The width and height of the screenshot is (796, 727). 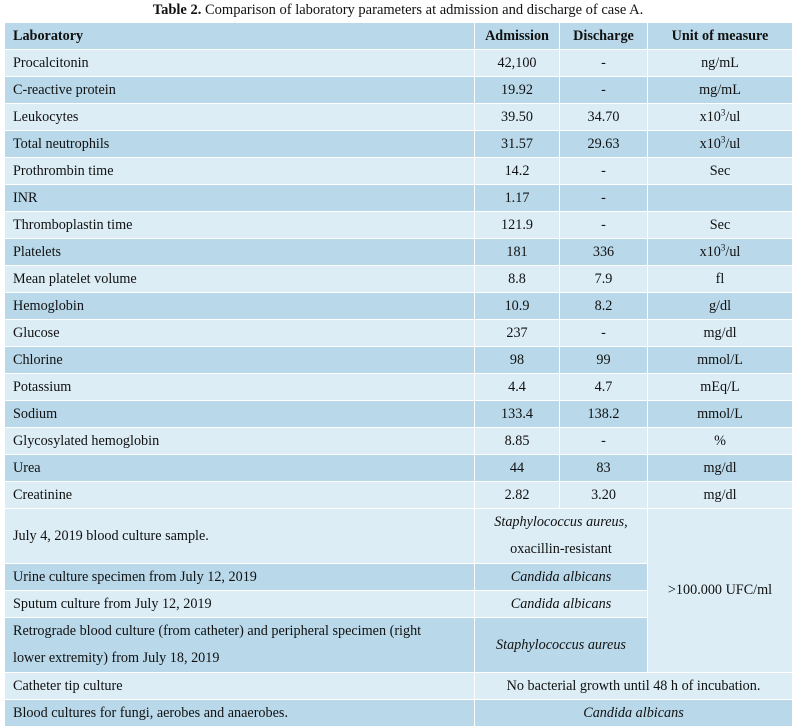 What do you see at coordinates (239, 144) in the screenshot?
I see `cell-laboratory: Total neutrophils` at bounding box center [239, 144].